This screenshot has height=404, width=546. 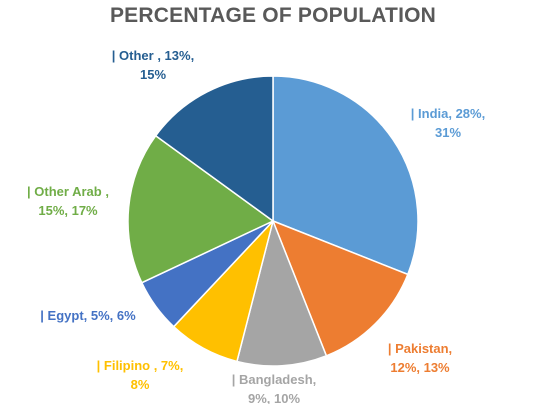 I want to click on pie-slice-other-arab, so click(x=201, y=209).